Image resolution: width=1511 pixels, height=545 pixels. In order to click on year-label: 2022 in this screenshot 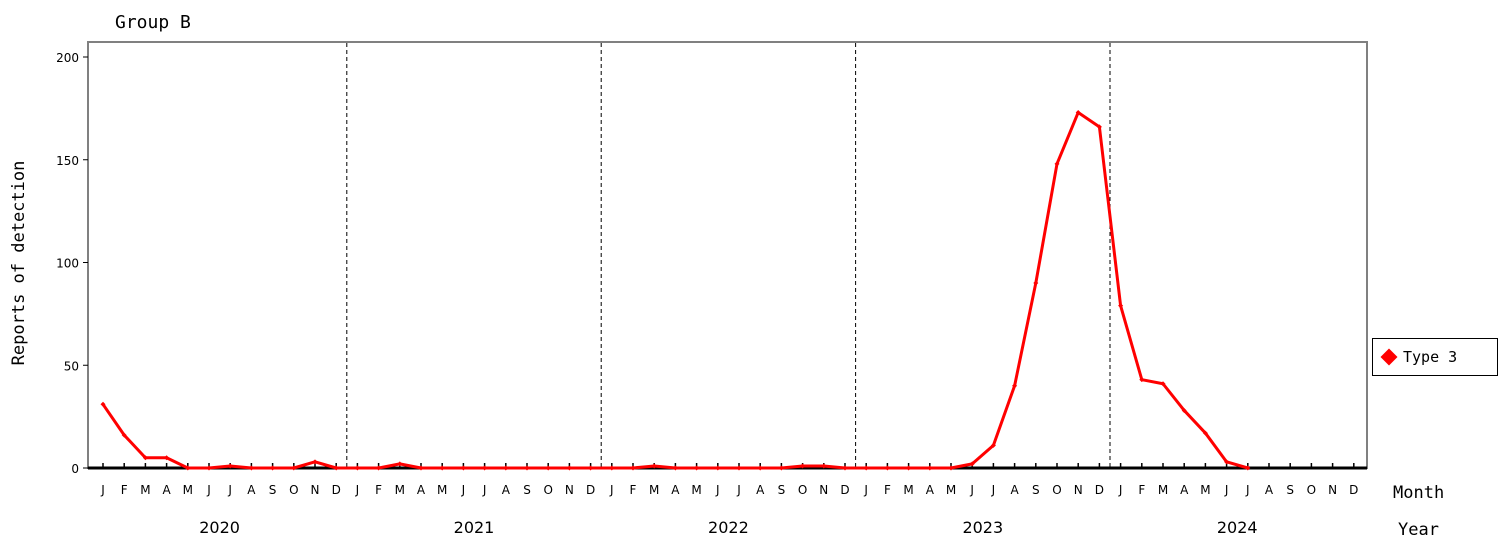, I will do `click(728, 527)`.